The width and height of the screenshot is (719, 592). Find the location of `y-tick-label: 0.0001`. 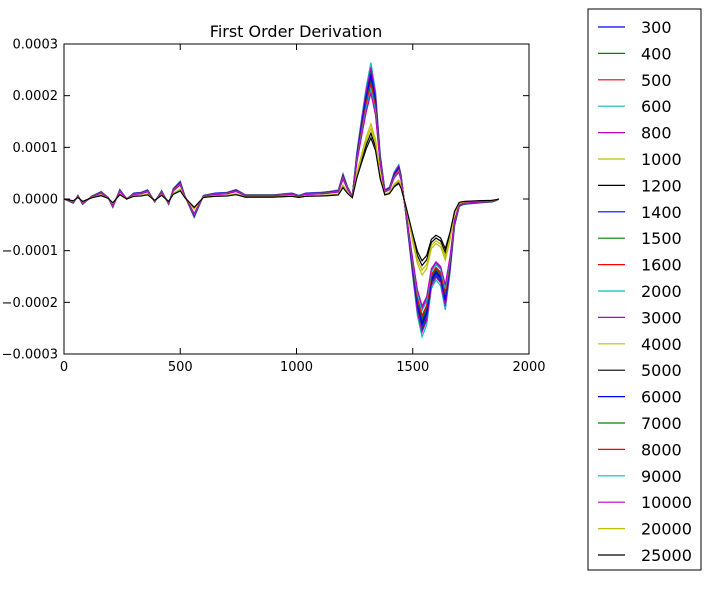

y-tick-label: 0.0001 is located at coordinates (36, 148).